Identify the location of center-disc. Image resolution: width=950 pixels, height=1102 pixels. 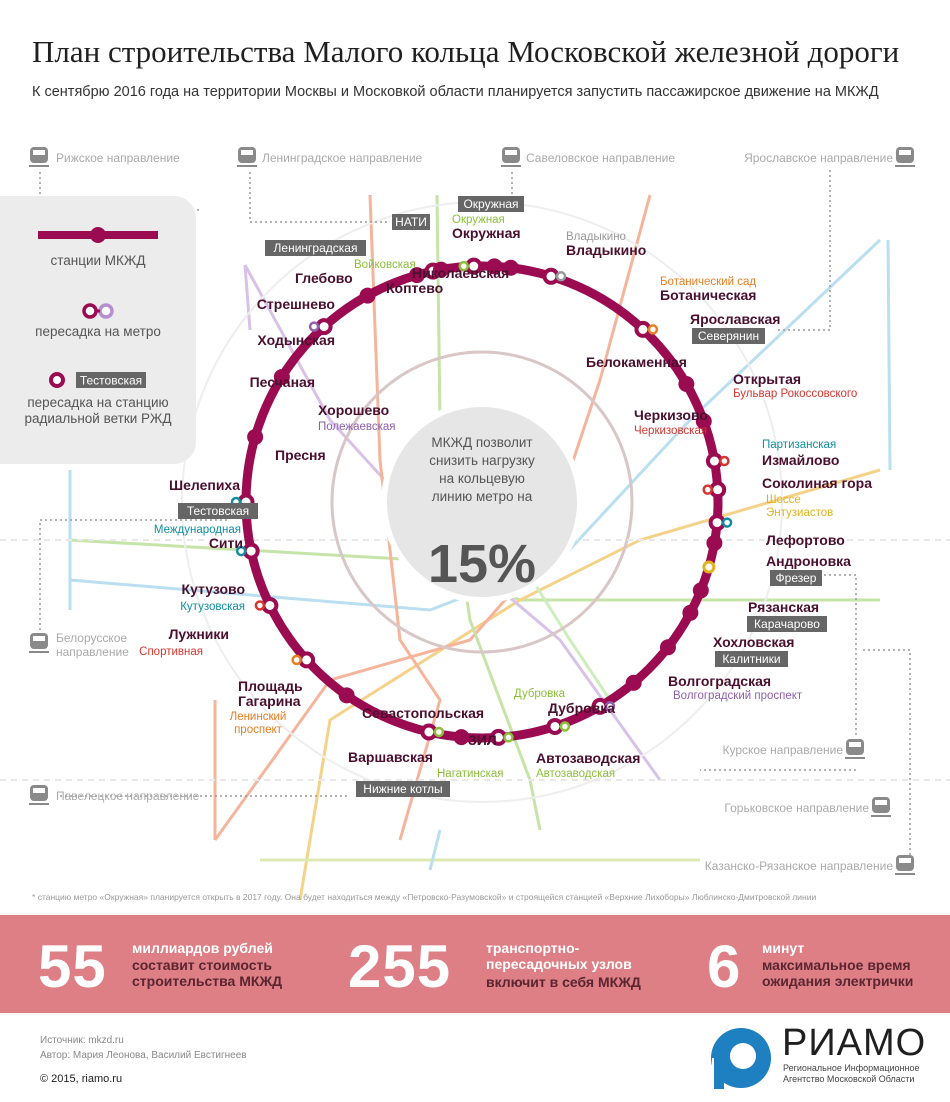
(482, 502).